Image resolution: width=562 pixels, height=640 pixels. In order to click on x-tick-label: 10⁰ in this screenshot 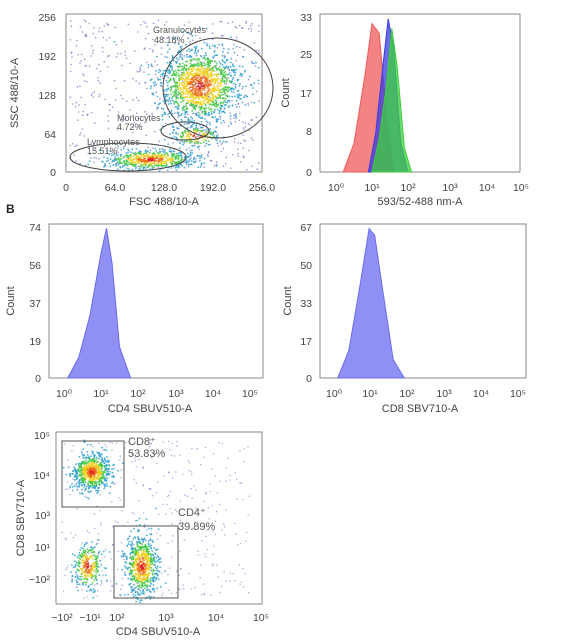, I will do `click(334, 394)`.